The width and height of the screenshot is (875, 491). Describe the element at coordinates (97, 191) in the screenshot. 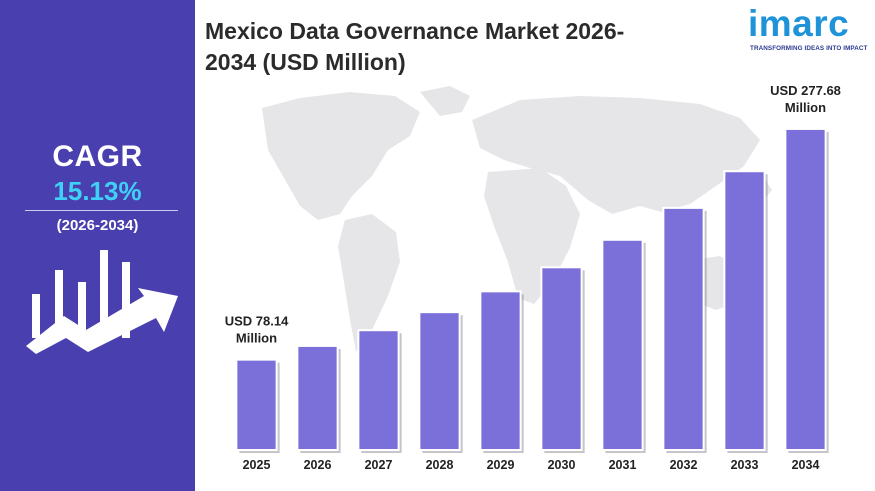

I see `cagr-value: 15.13%` at that location.